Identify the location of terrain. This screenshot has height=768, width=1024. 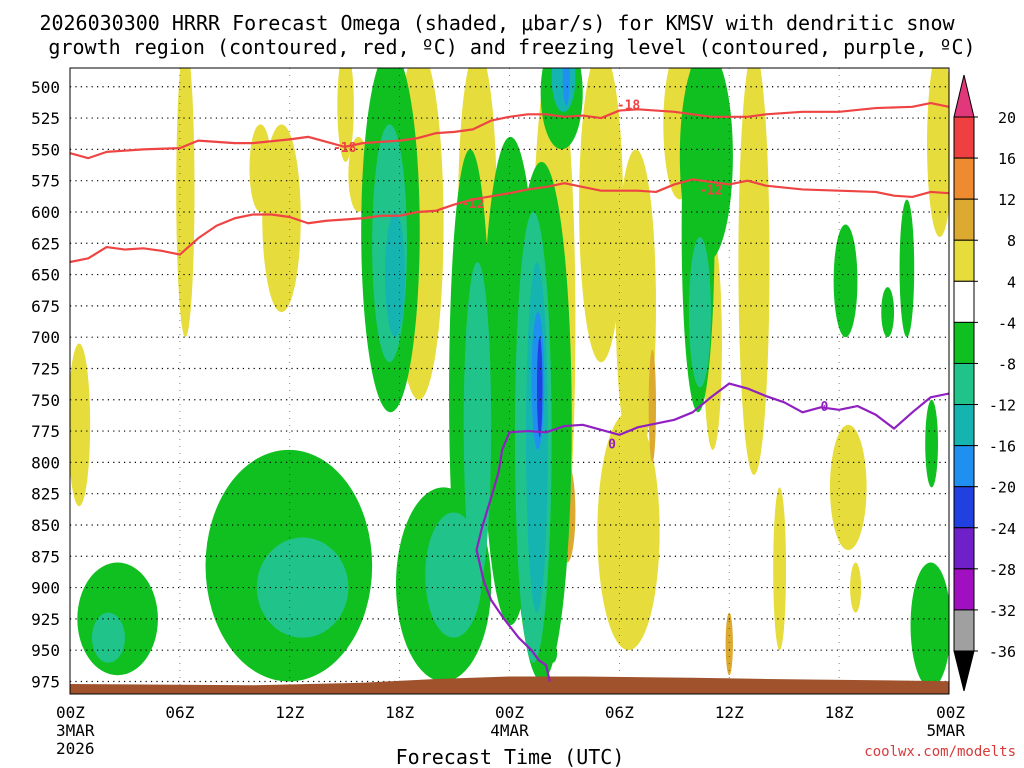
(509, 685).